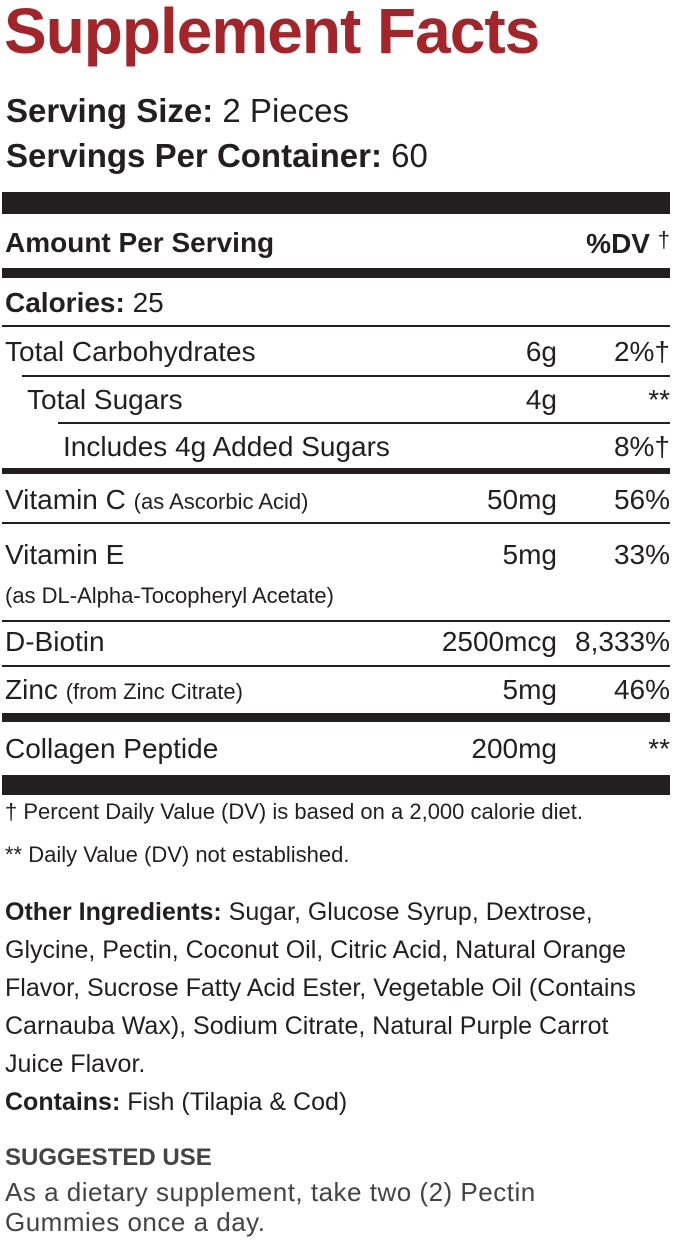 The height and width of the screenshot is (1240, 679). What do you see at coordinates (63, 1102) in the screenshot?
I see `label: Contains:` at bounding box center [63, 1102].